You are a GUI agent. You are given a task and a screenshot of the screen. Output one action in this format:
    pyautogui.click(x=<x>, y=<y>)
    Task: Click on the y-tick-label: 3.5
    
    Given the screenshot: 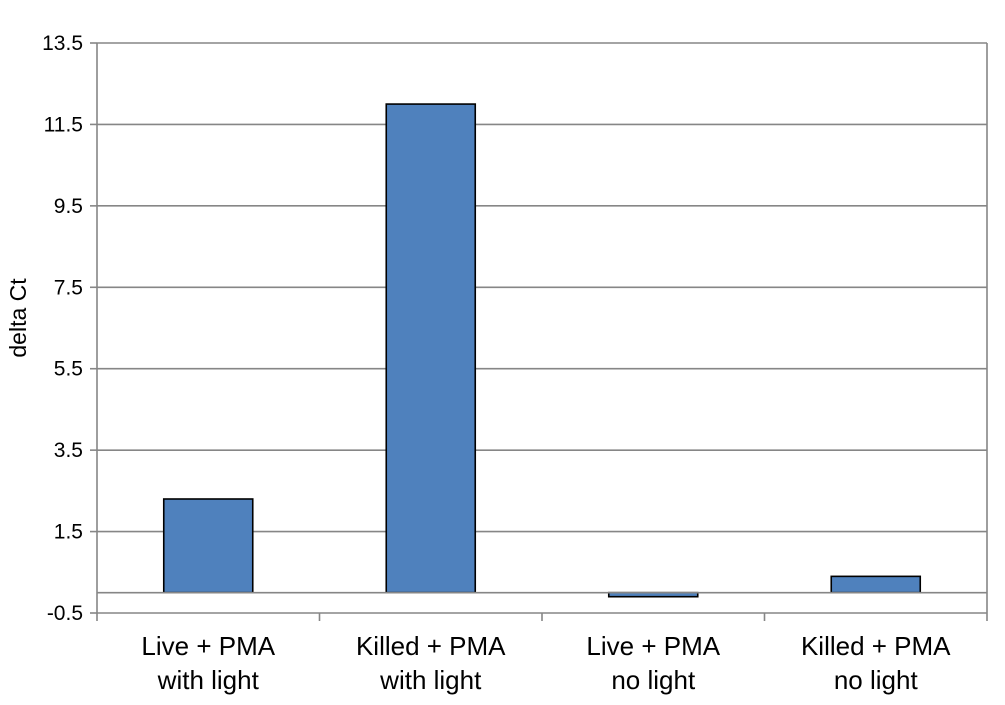 What is the action you would take?
    pyautogui.click(x=68, y=450)
    